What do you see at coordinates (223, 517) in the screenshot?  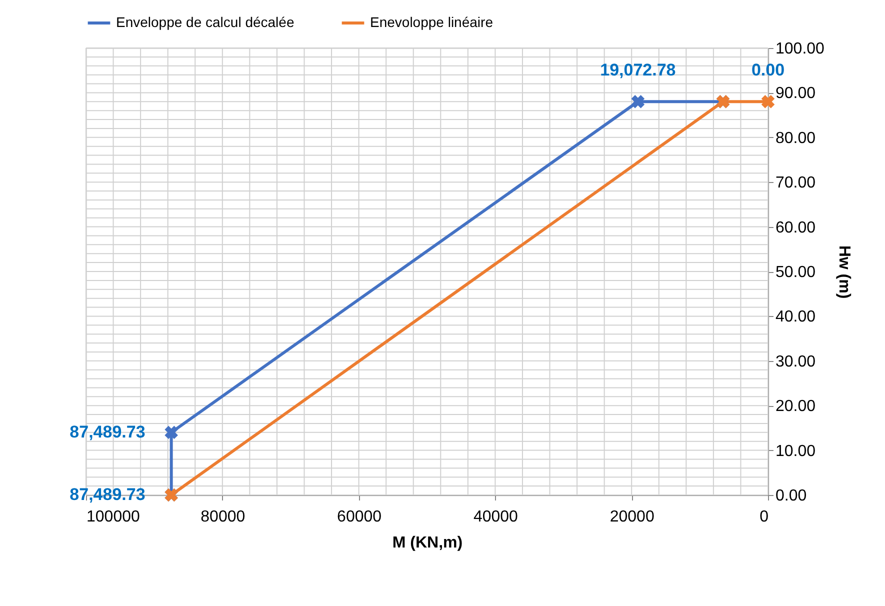 I see `x-tick-label: 80000` at bounding box center [223, 517].